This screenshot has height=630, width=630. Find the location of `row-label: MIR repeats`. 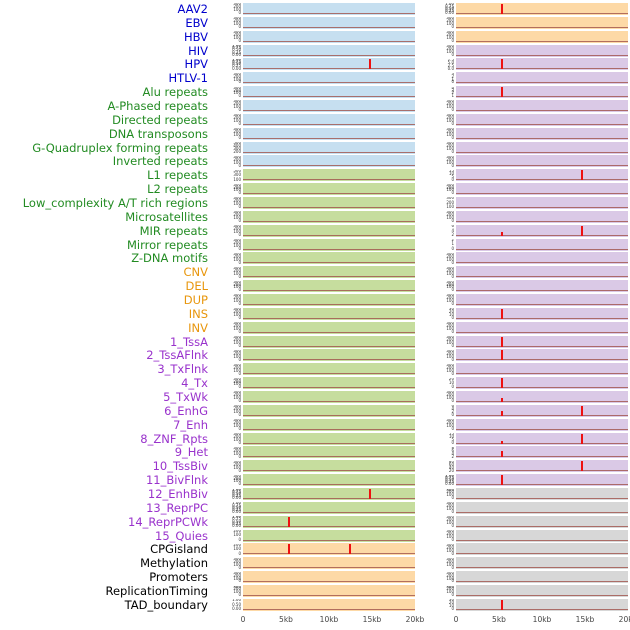

row-label: MIR repeats is located at coordinates (173, 230).